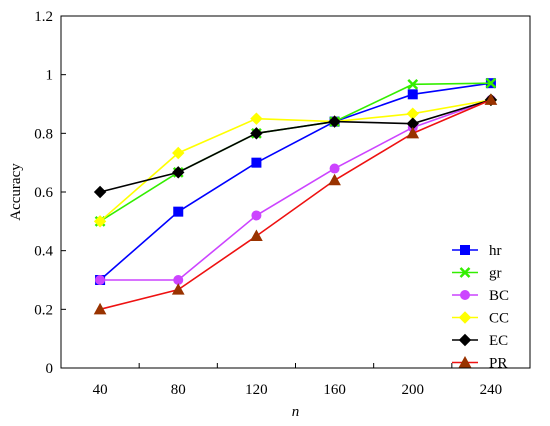  What do you see at coordinates (50, 76) in the screenshot?
I see `y-tick-label: 1` at bounding box center [50, 76].